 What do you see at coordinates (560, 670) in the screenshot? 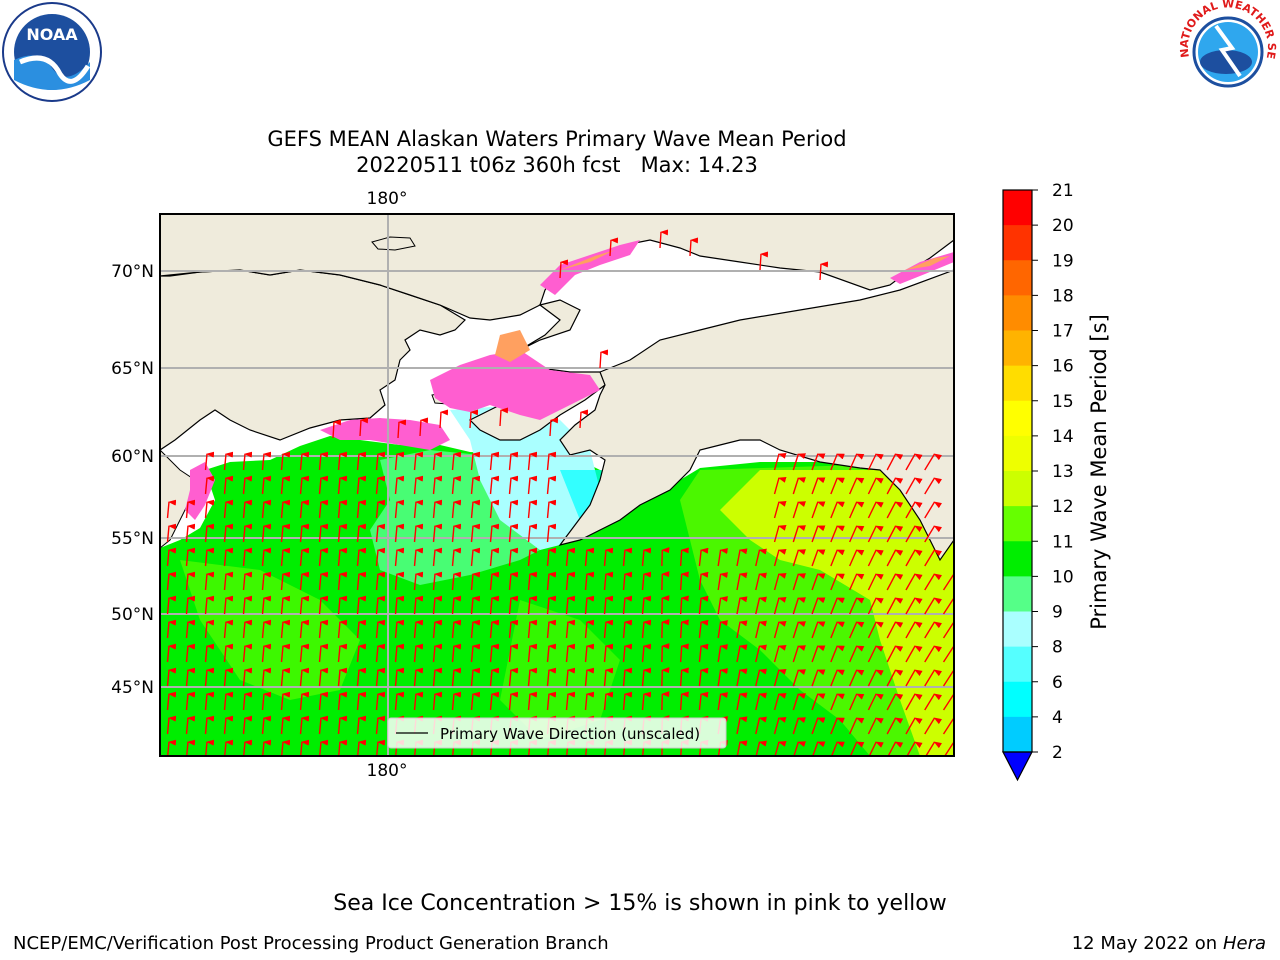
I see `wave-field-12c` at bounding box center [560, 670].